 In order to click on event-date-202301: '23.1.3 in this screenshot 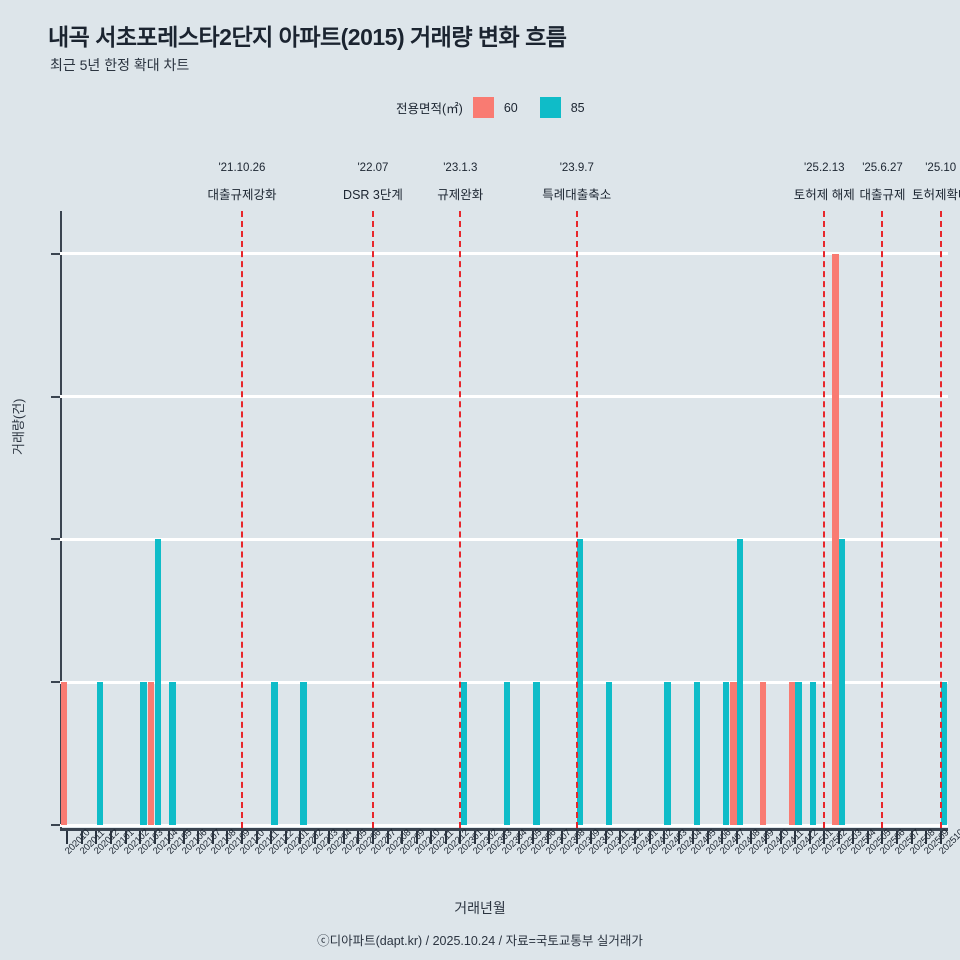, I will do `click(460, 168)`.